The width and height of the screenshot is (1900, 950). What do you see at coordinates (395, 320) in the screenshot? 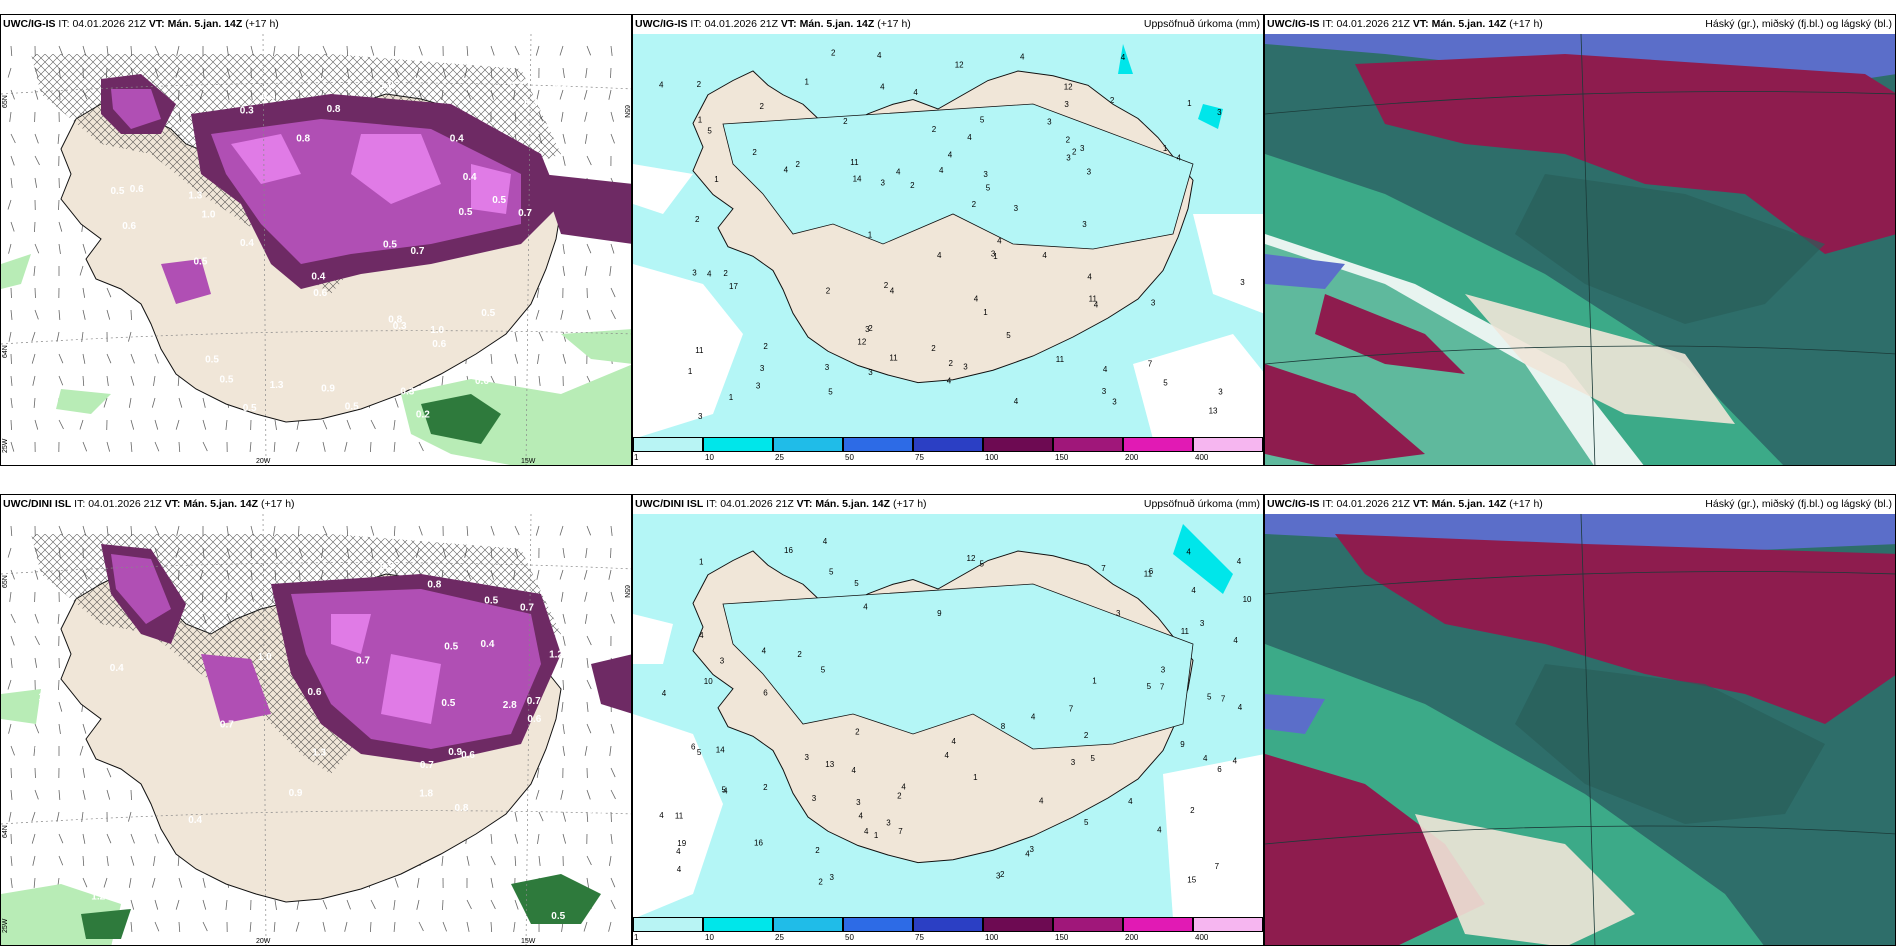
I see `value-label: 0.8` at bounding box center [395, 320].